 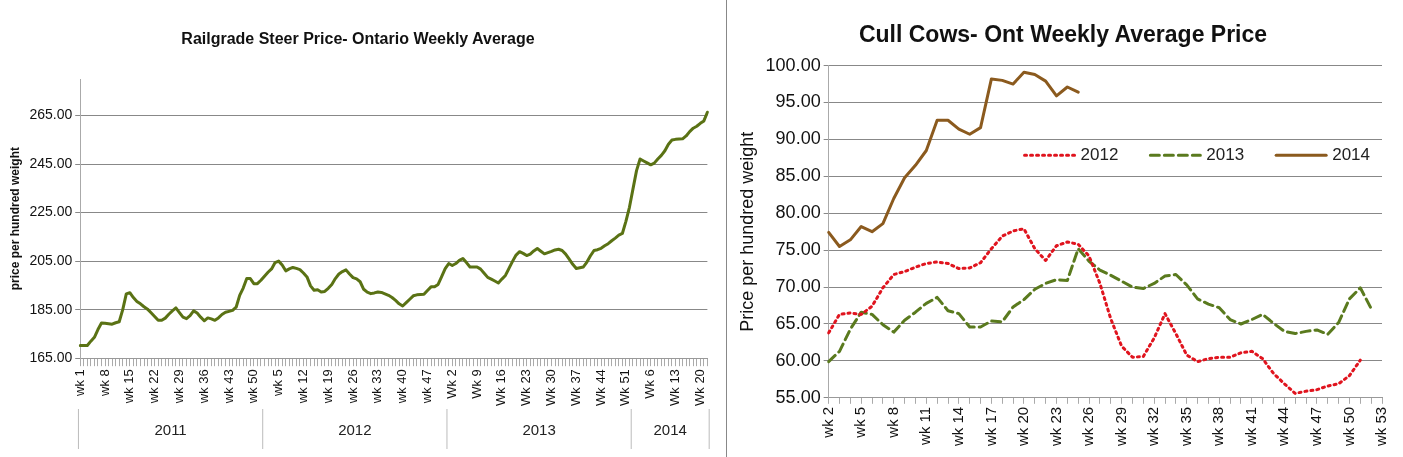 What do you see at coordinates (170, 430) in the screenshot?
I see `text: 2011` at bounding box center [170, 430].